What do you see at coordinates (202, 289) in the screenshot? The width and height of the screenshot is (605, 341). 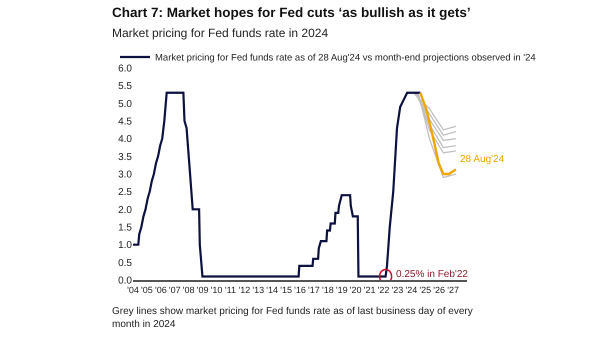 I see `x-tick-label: '09` at bounding box center [202, 289].